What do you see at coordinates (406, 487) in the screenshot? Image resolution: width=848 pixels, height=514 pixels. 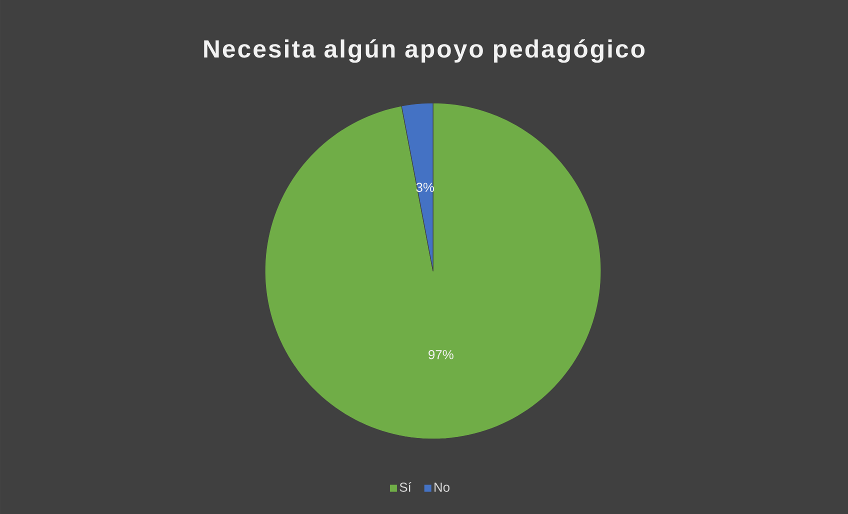 I see `legend-label: Sí` at bounding box center [406, 487].